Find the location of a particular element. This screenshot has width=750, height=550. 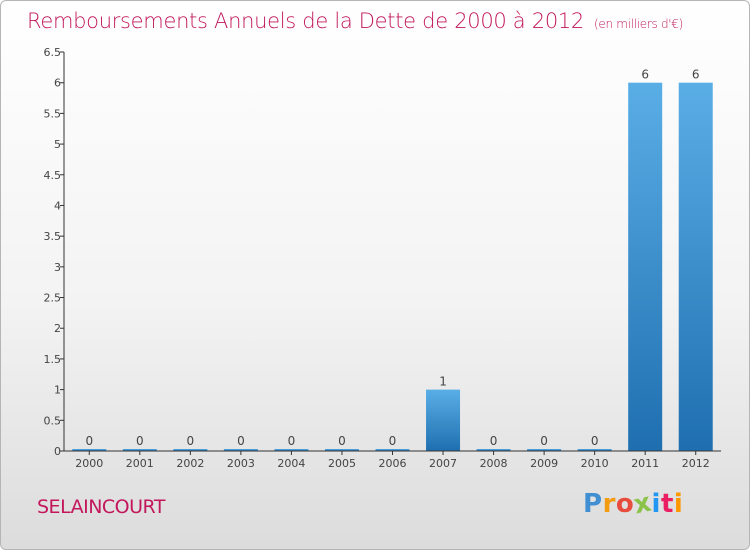

bar-2008 is located at coordinates (493, 450).